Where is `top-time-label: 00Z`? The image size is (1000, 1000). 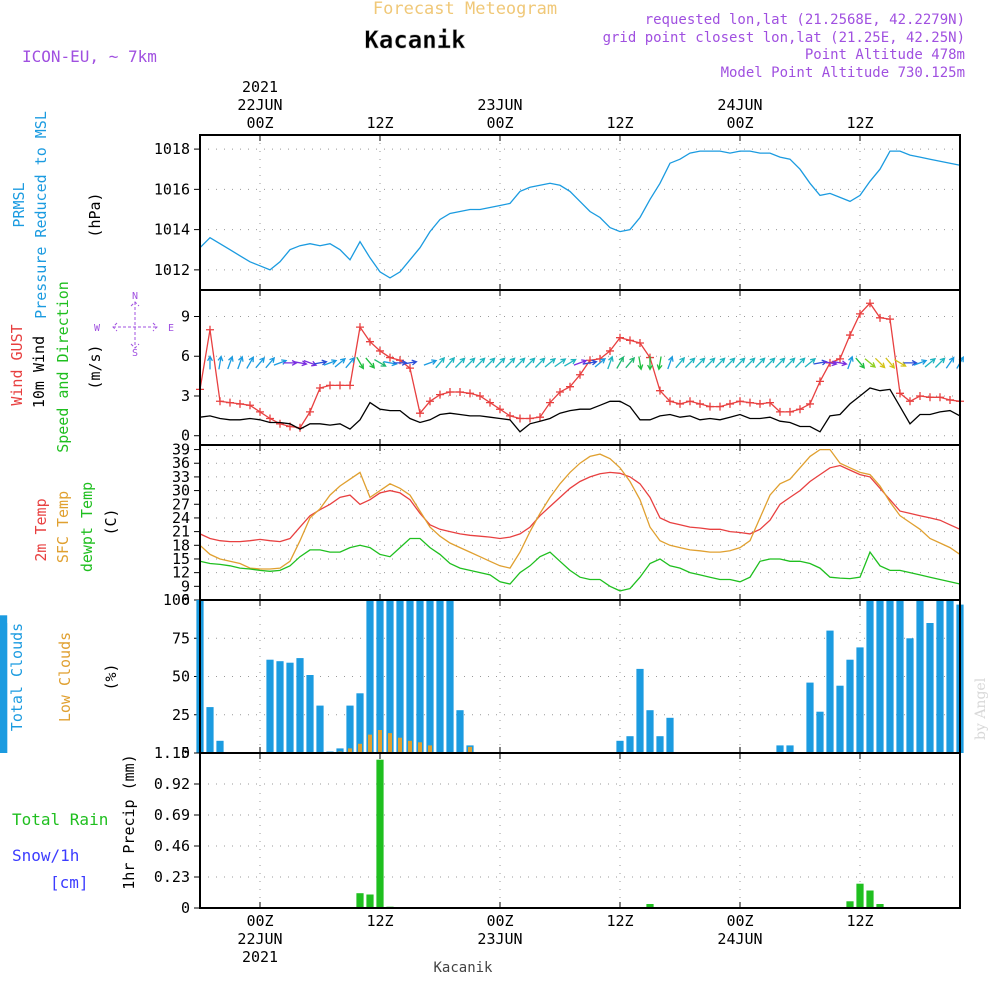
top-time-label: 00Z is located at coordinates (259, 123).